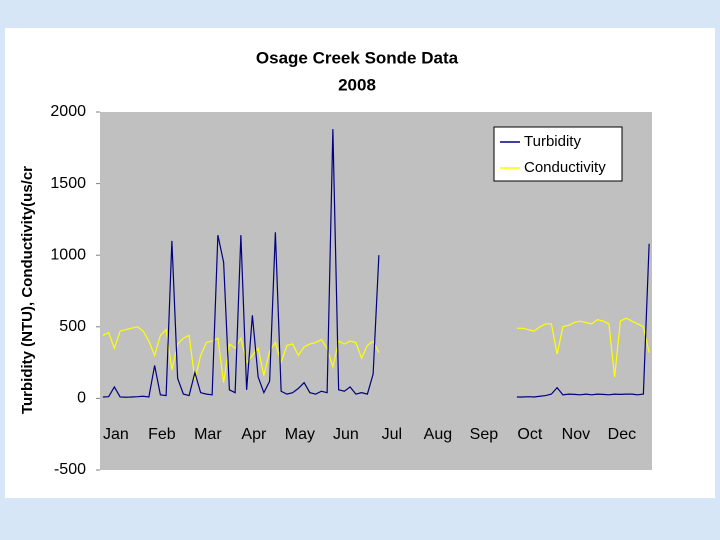 The height and width of the screenshot is (540, 720). Describe the element at coordinates (357, 57) in the screenshot. I see `chart-title: Osage Creek Sonde Data` at that location.